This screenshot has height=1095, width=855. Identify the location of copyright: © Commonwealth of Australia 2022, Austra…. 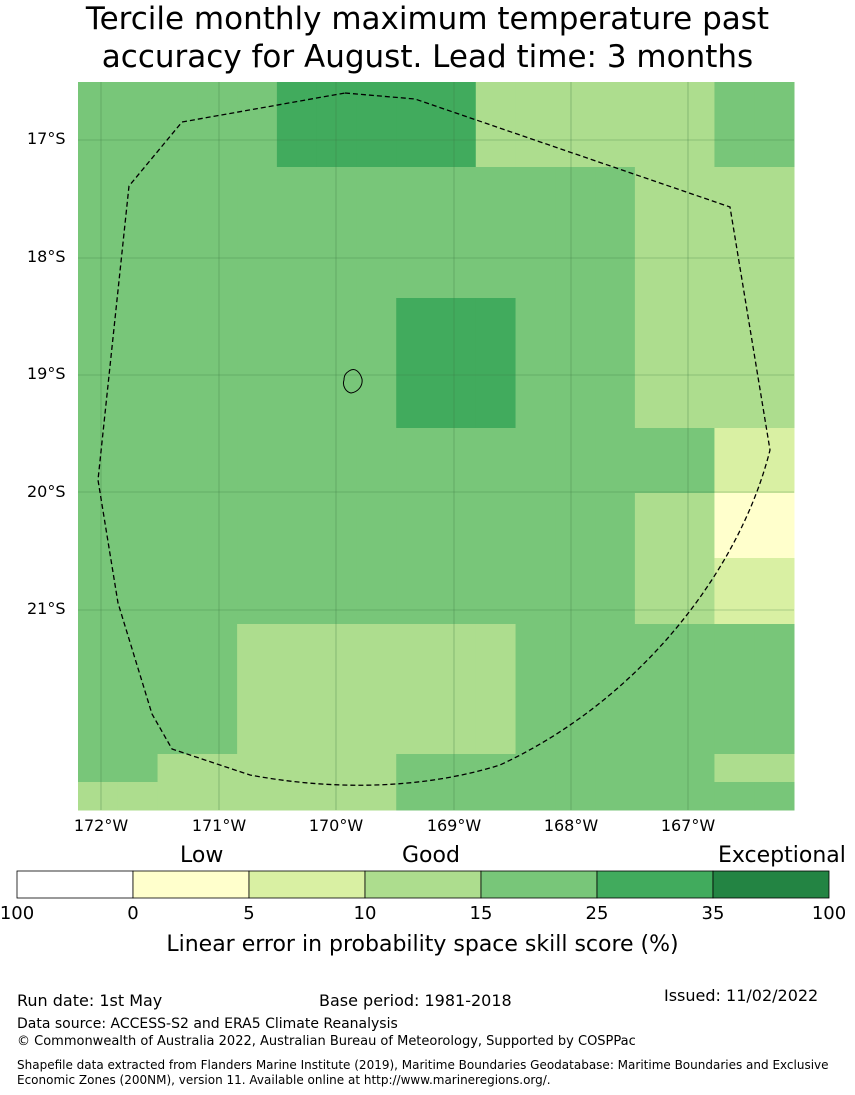
(326, 1041).